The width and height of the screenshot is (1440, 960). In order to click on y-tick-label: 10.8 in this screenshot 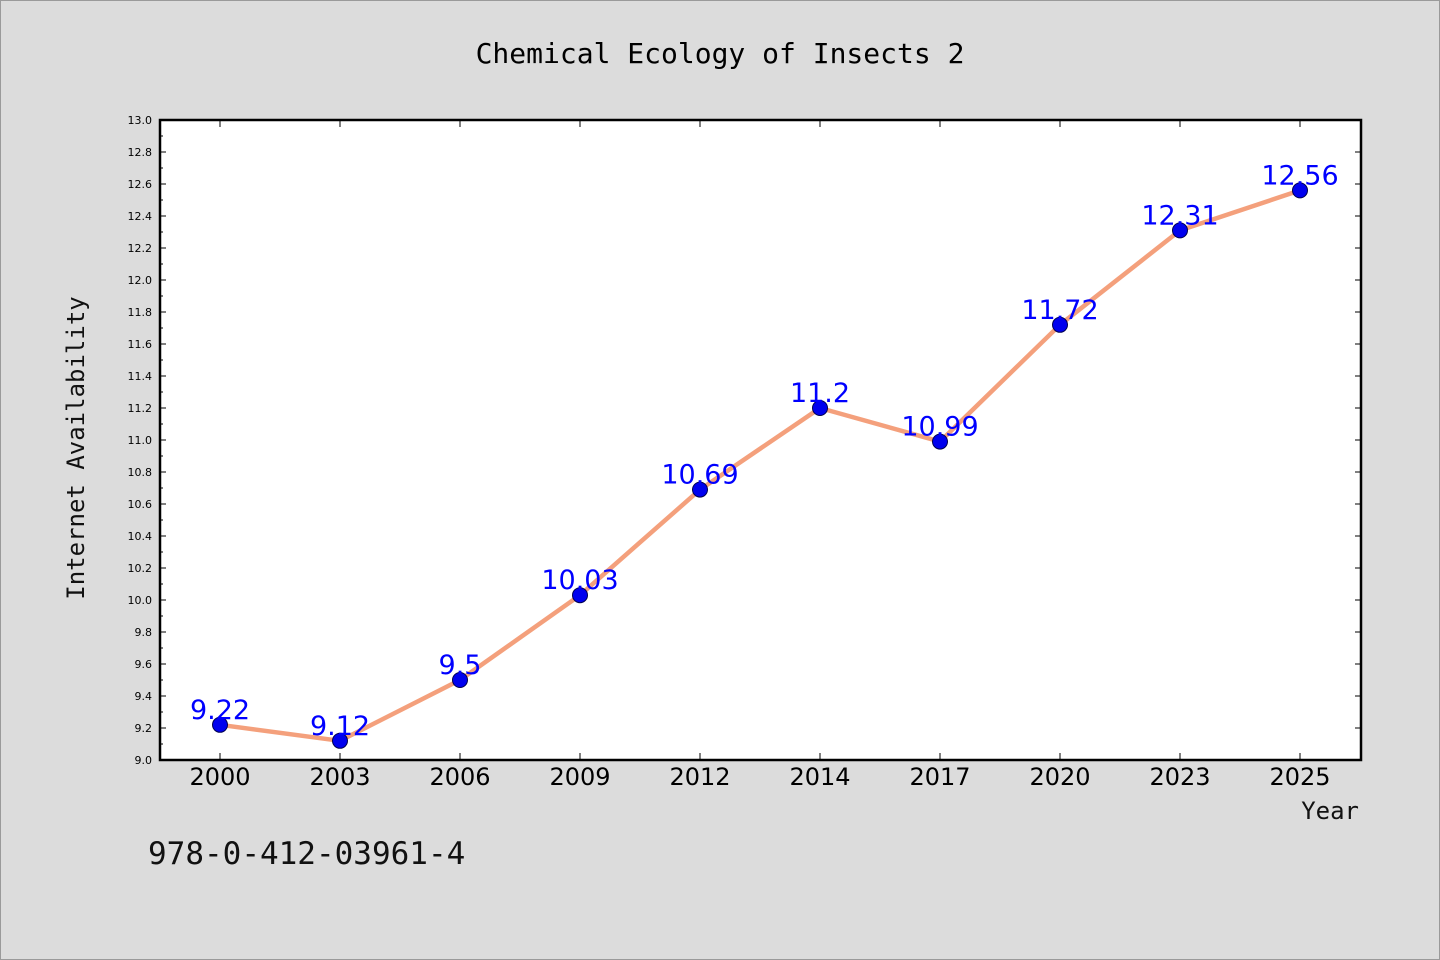, I will do `click(140, 472)`.